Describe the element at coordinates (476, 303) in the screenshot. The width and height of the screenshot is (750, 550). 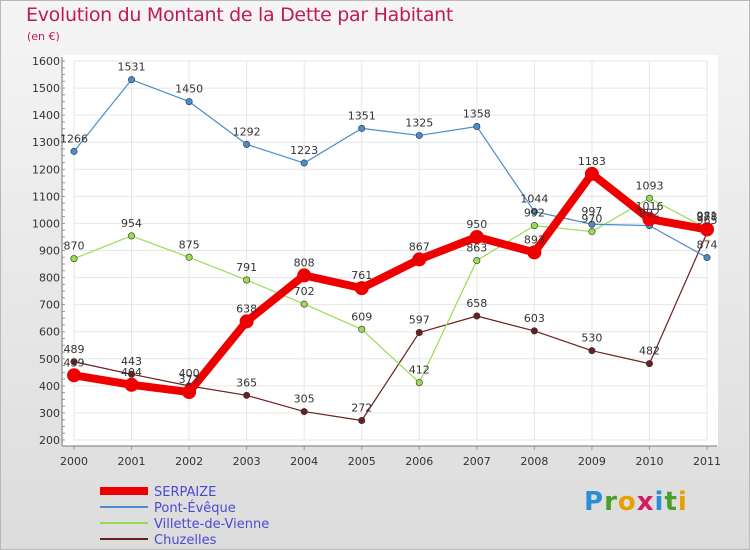
I see `data-label: 658` at that location.